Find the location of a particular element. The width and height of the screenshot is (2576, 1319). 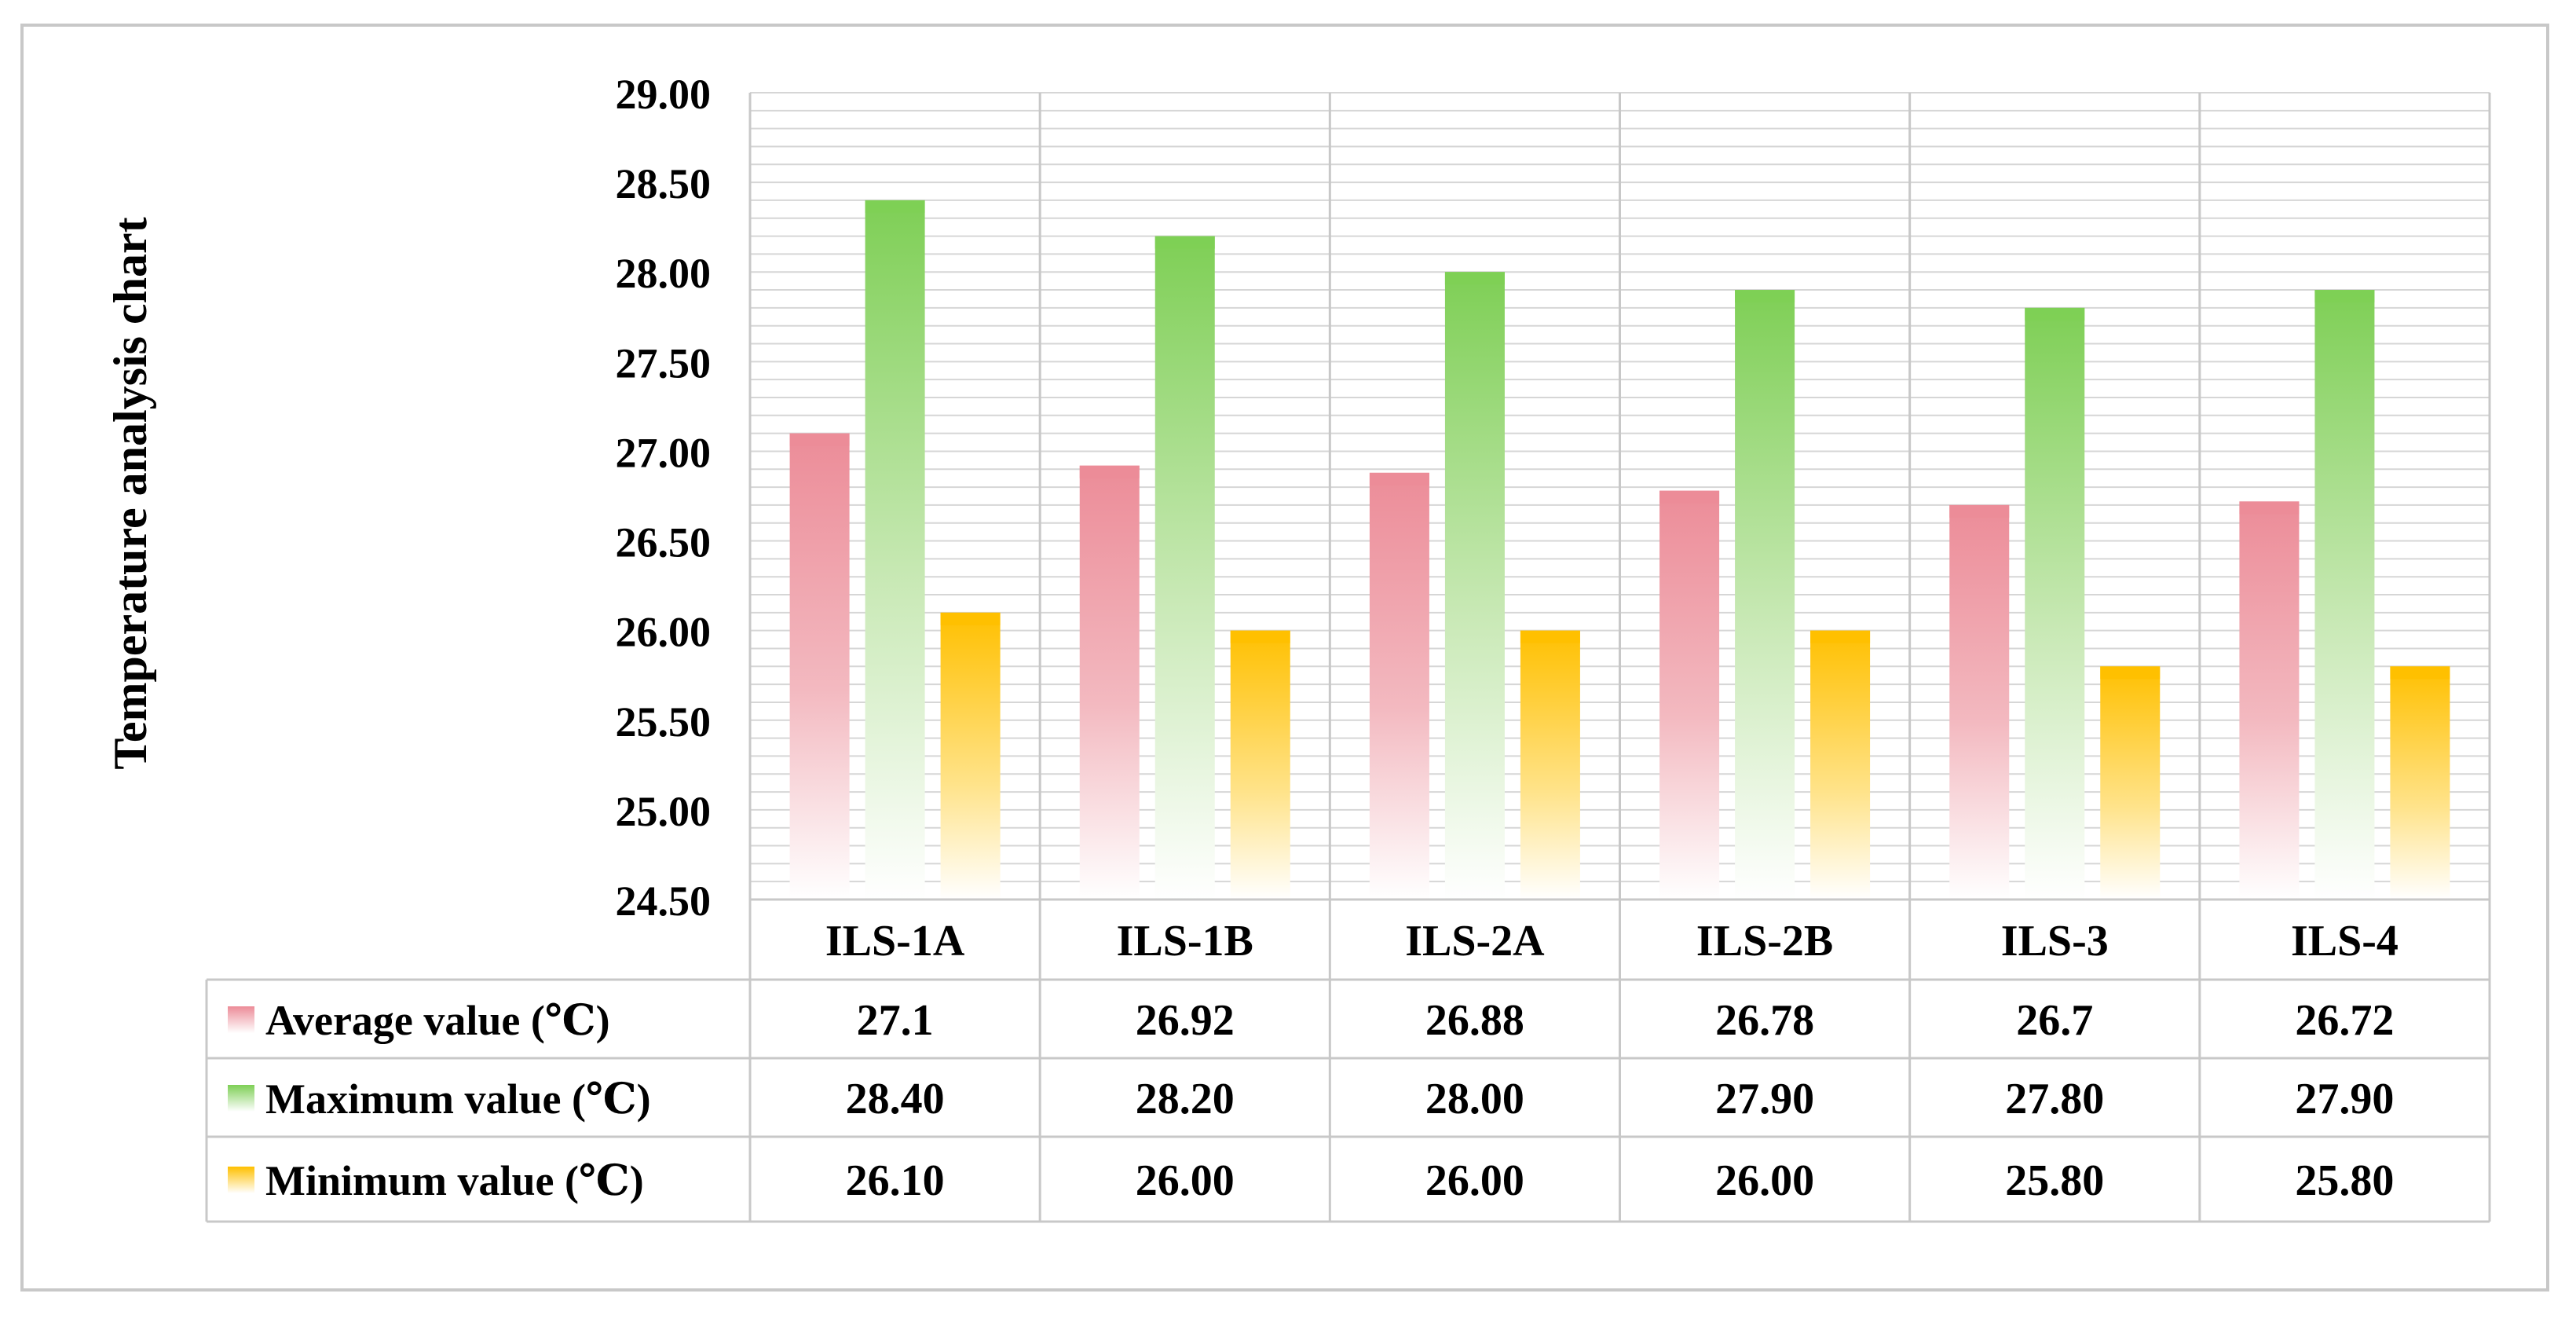

data-label: 26.72 is located at coordinates (2344, 1020).